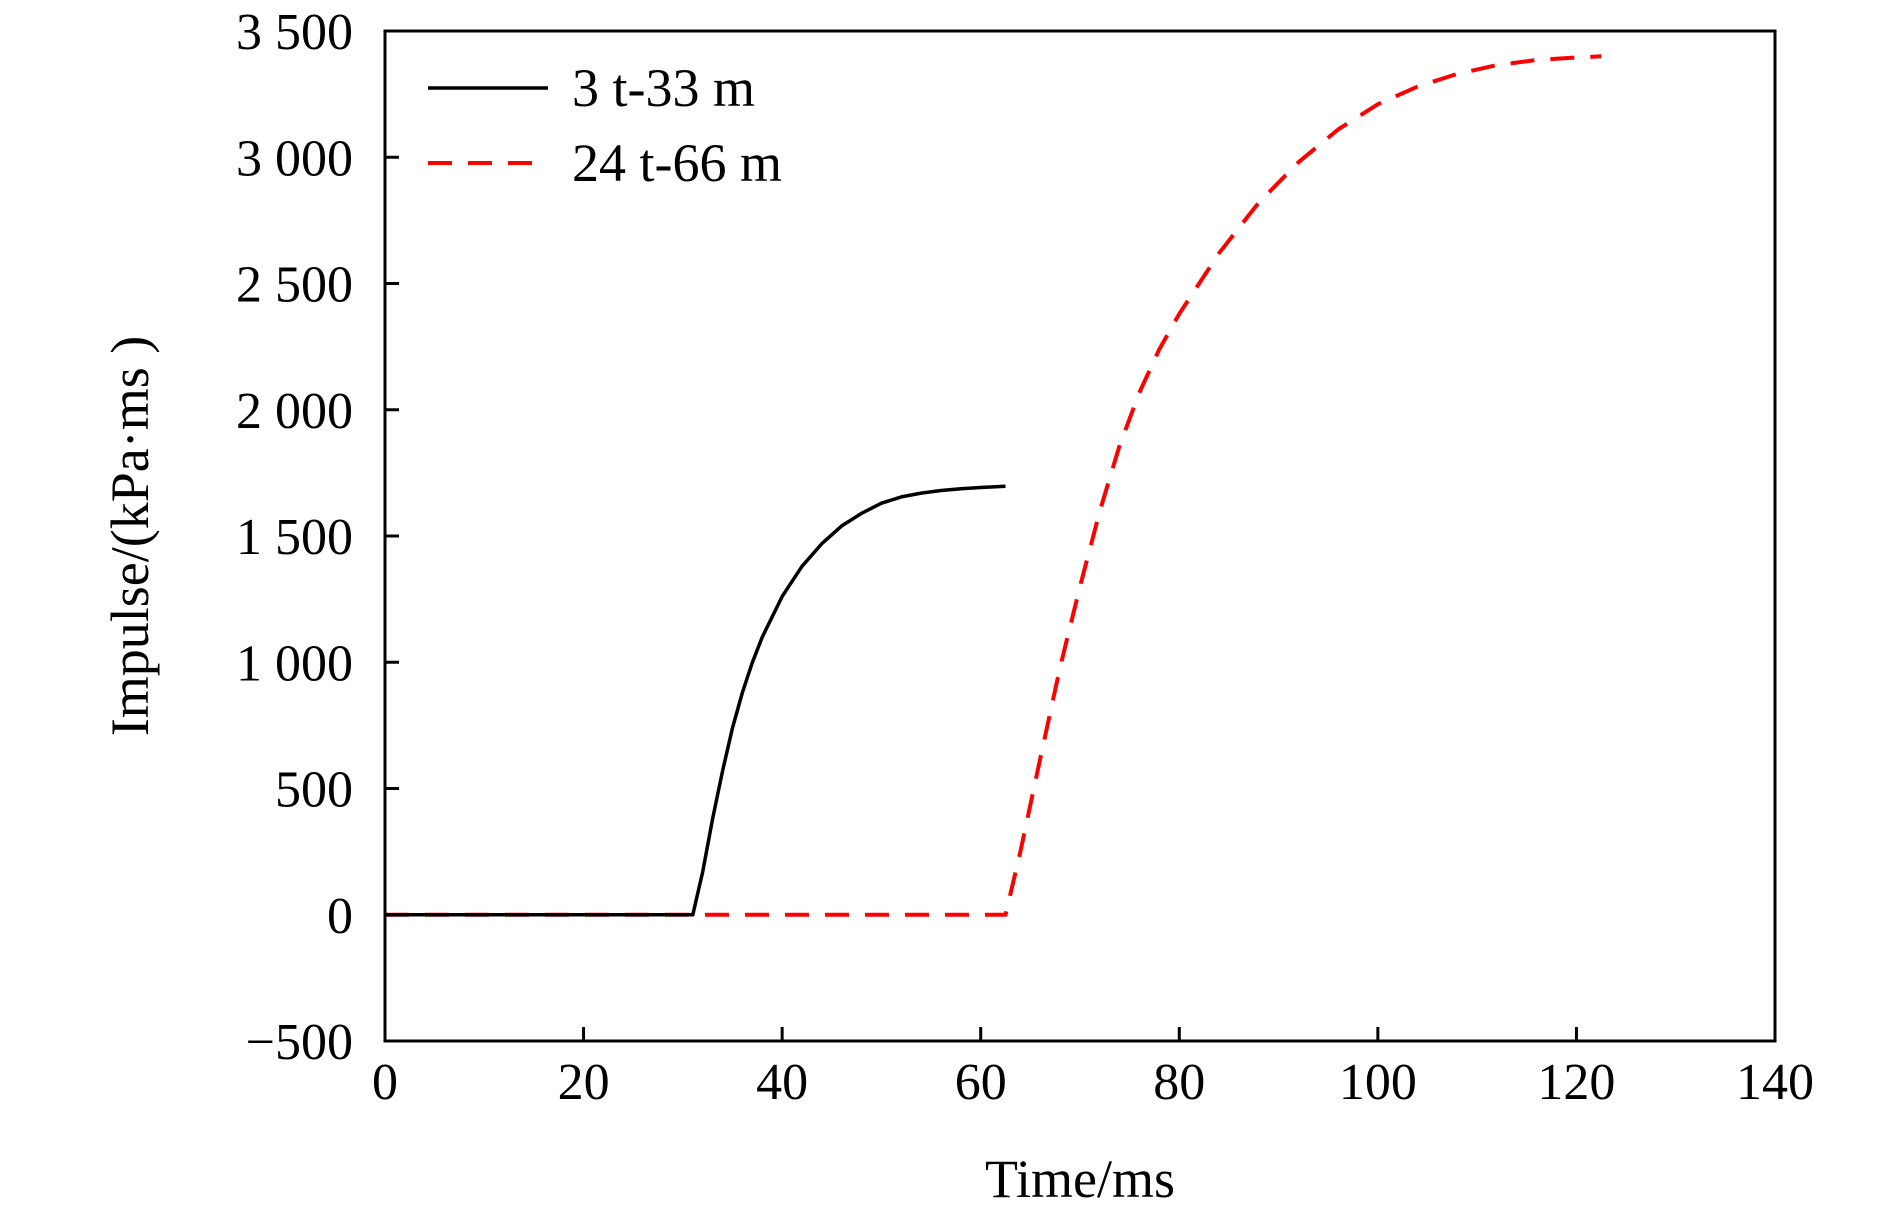 Image resolution: width=1890 pixels, height=1221 pixels. I want to click on y-tick-label: 1 000, so click(294, 663).